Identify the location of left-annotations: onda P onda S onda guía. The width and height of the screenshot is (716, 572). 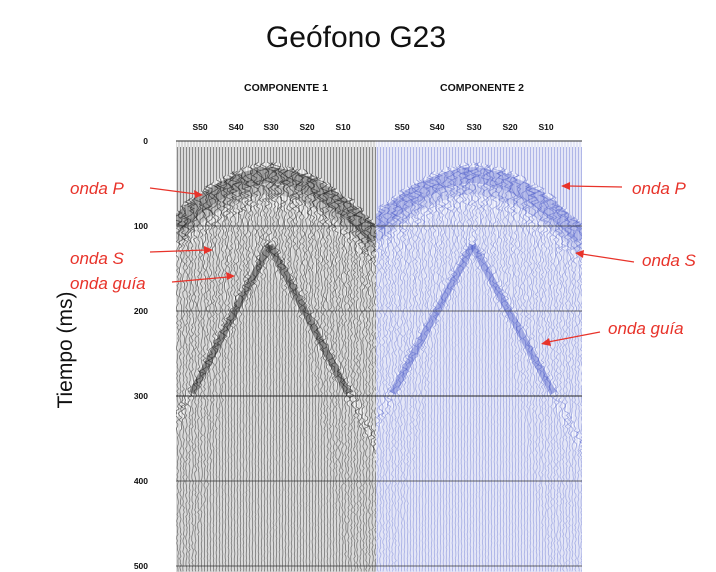
(152, 236).